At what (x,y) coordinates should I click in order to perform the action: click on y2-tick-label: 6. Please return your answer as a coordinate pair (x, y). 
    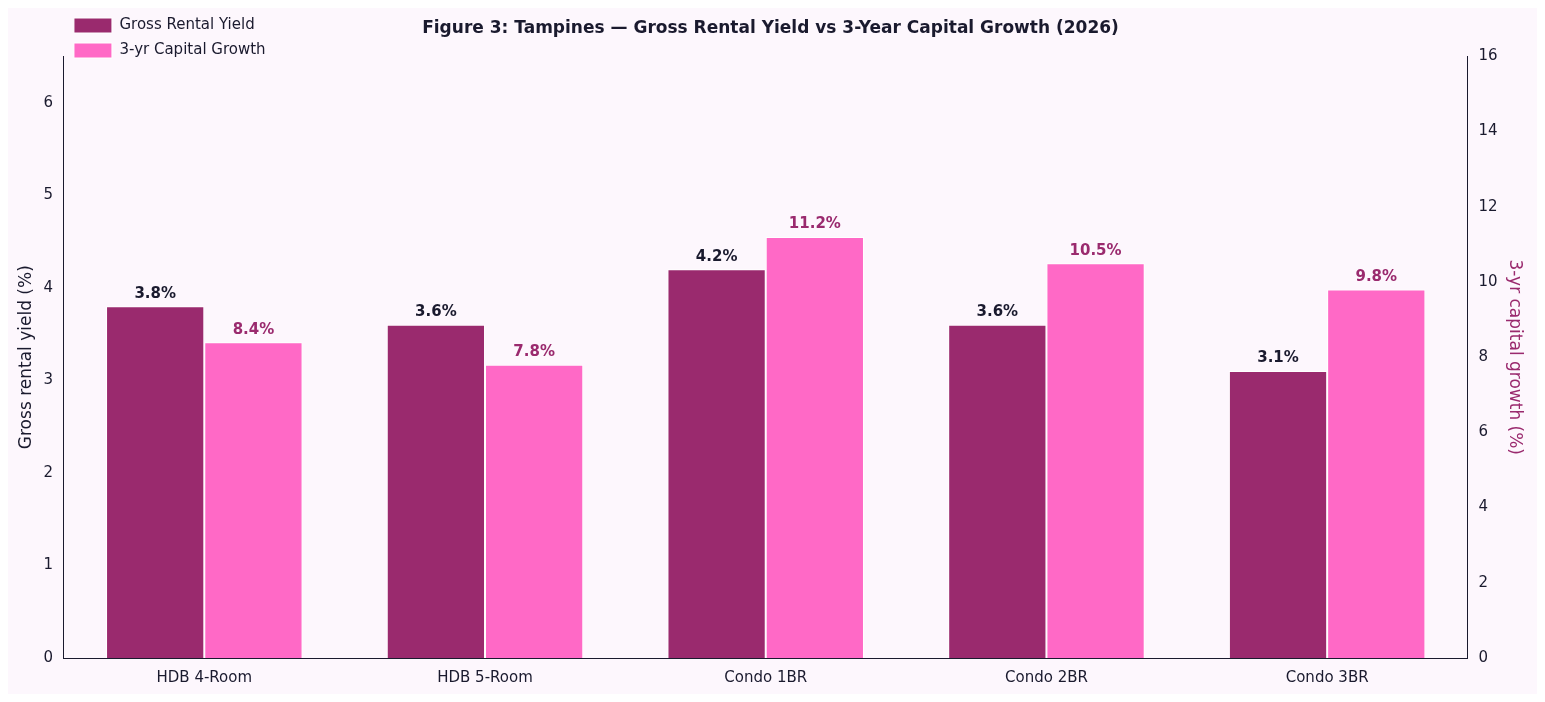
    Looking at the image, I should click on (1483, 431).